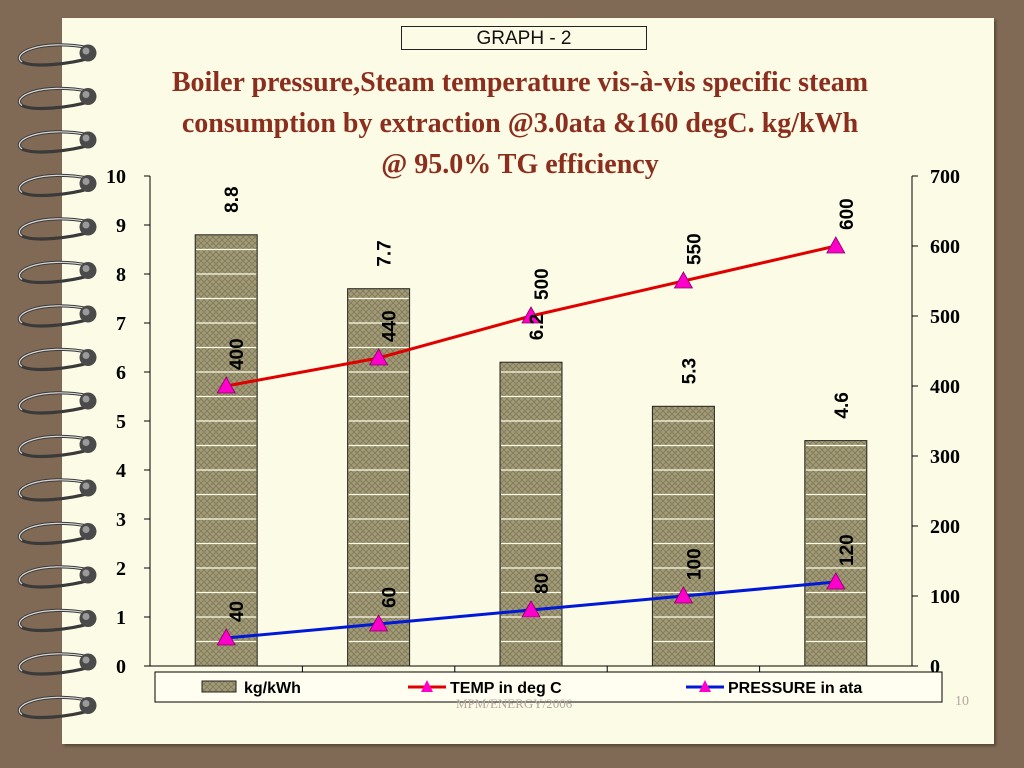 This screenshot has width=1024, height=768. Describe the element at coordinates (116, 177) in the screenshot. I see `left-tick-label: 10` at that location.